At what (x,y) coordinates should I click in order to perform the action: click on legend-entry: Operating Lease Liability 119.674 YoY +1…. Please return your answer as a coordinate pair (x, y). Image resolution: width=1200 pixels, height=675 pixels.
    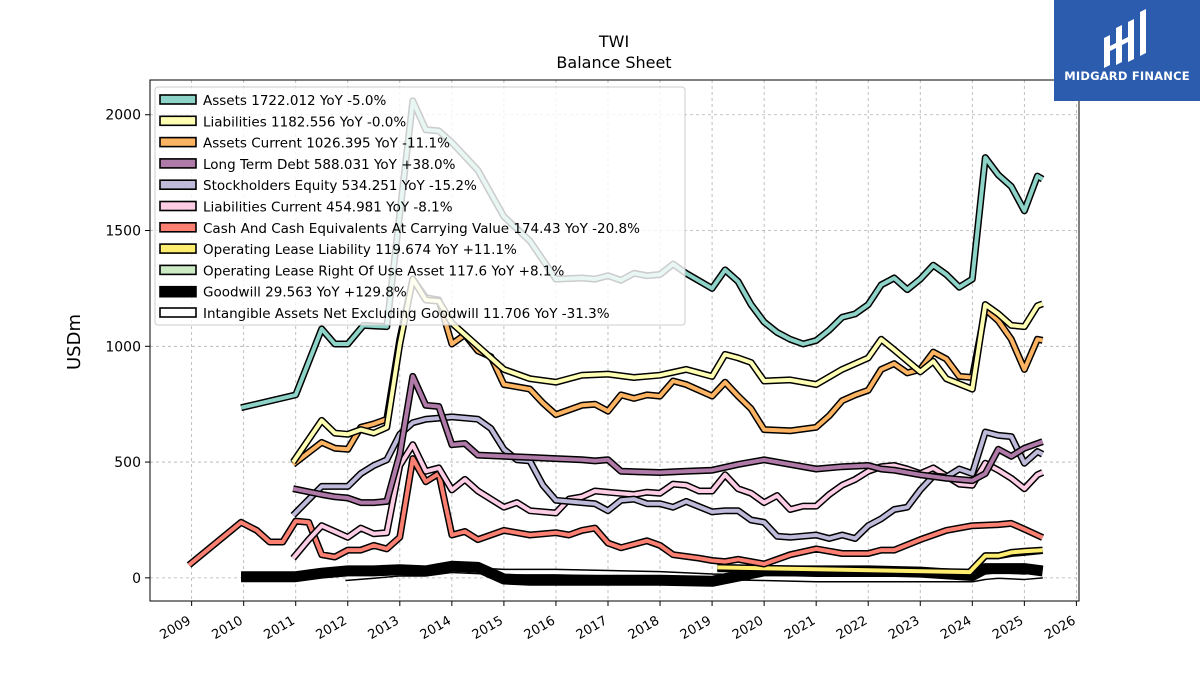
    Looking at the image, I should click on (338, 250).